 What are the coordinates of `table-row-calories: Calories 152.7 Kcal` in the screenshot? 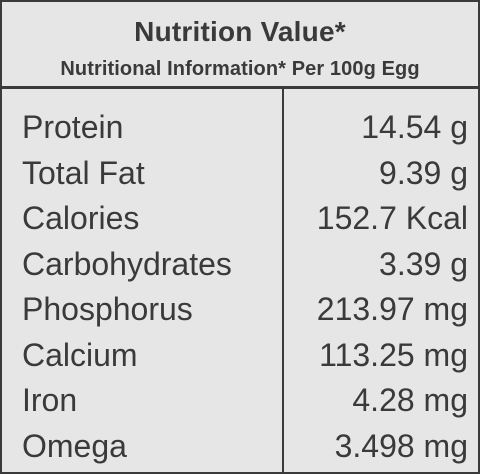 It's located at (240, 220).